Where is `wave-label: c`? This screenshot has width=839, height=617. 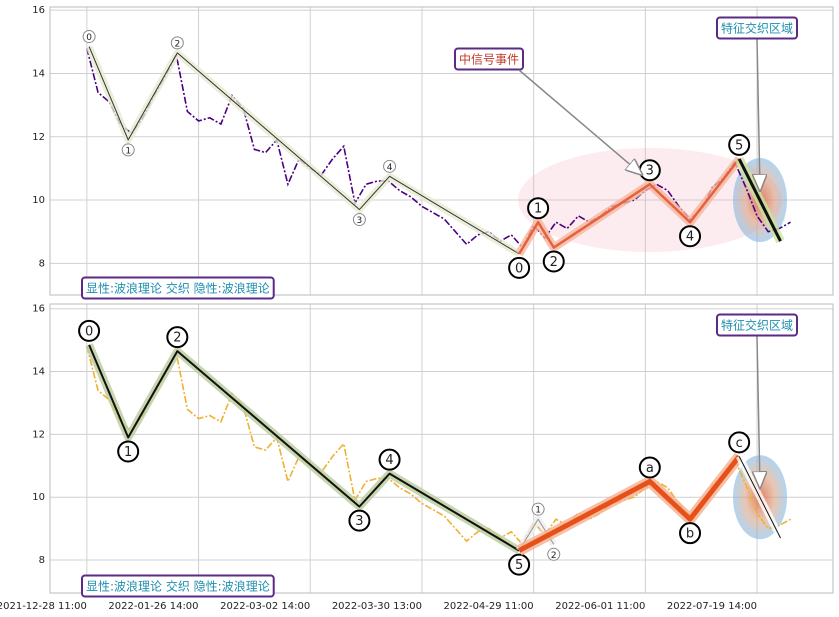 wave-label: c is located at coordinates (739, 443).